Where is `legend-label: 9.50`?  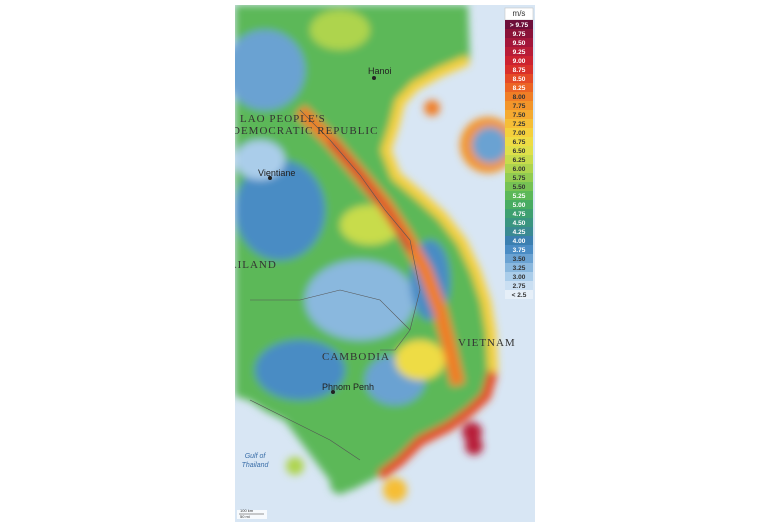
legend-label: 9.50 is located at coordinates (519, 43).